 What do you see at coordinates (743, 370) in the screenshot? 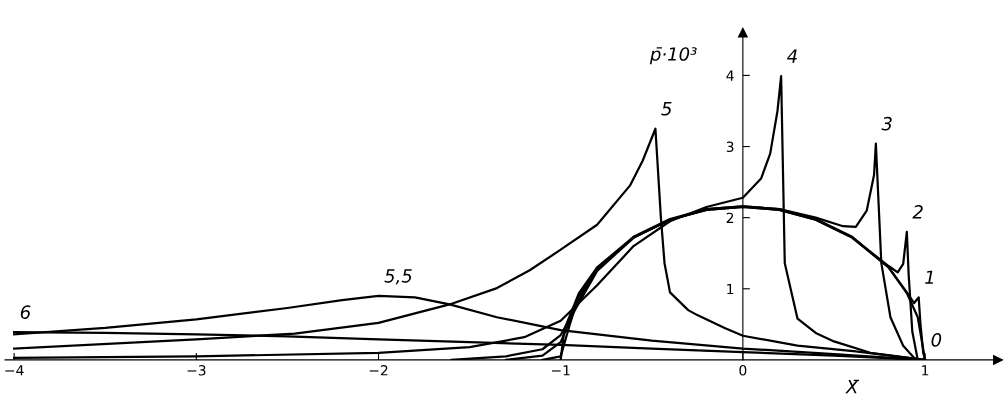
I see `x-tick-label: 0` at bounding box center [743, 370].